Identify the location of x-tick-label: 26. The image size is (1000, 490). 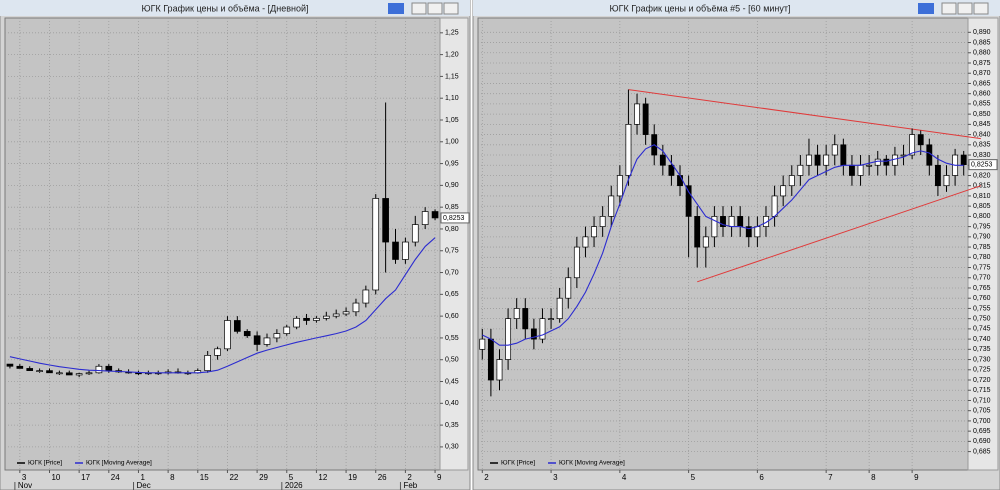
(382, 477).